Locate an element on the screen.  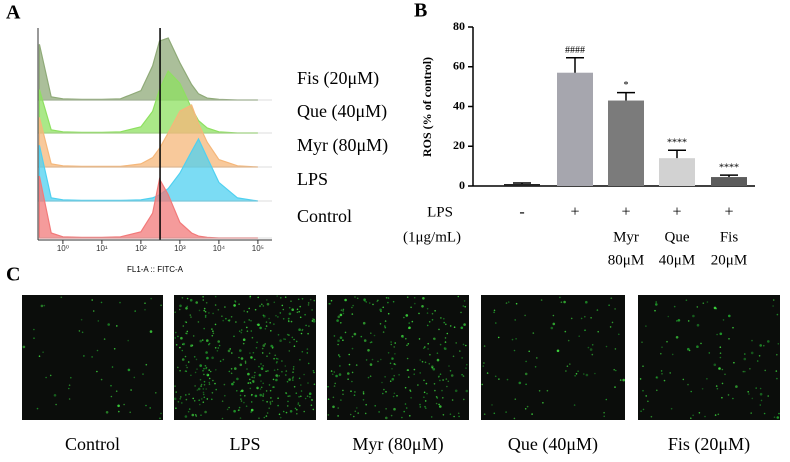
panel-label: C is located at coordinates (13, 275).